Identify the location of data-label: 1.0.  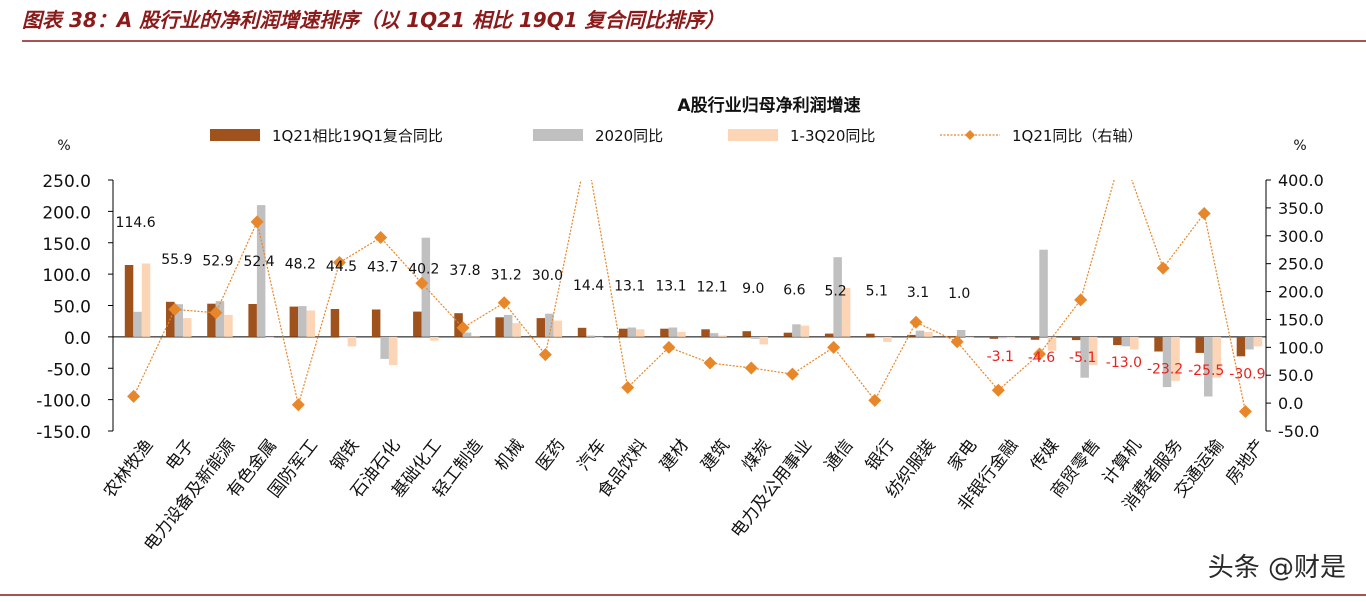
(959, 294).